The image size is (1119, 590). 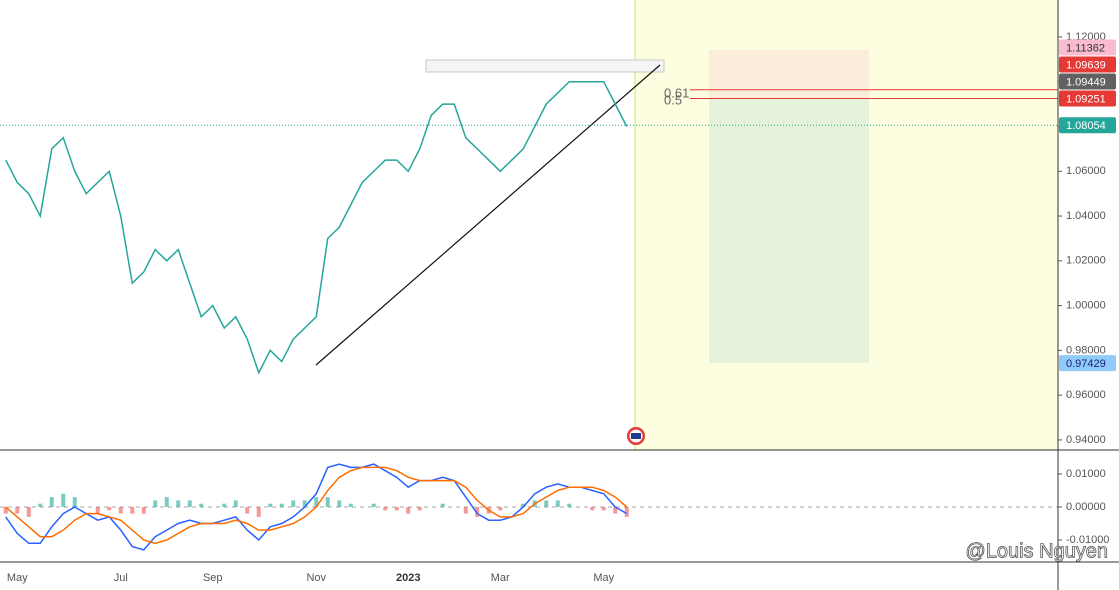 I want to click on x-tick-label: Nov, so click(x=316, y=578).